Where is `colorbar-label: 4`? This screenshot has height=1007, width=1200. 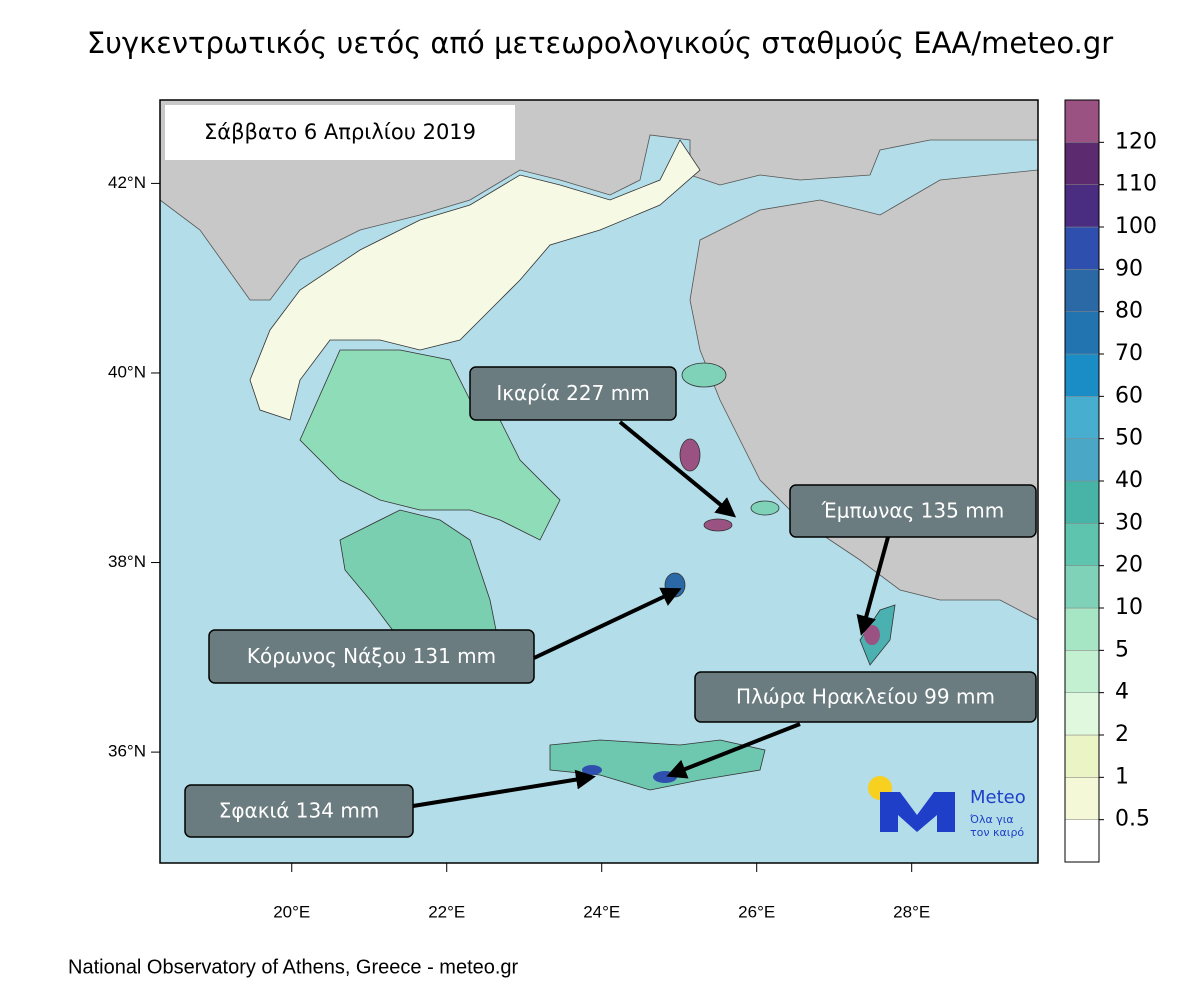
colorbar-label: 4 is located at coordinates (1122, 692).